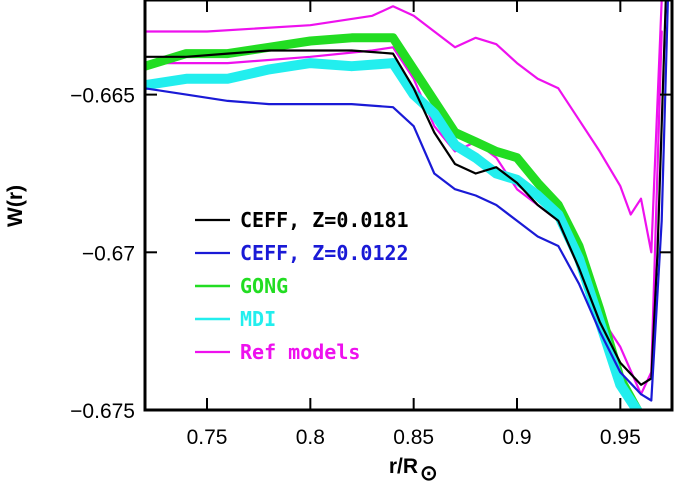 Image resolution: width=674 pixels, height=487 pixels. Describe the element at coordinates (620, 437) in the screenshot. I see `x-tick-label: 0.95` at that location.